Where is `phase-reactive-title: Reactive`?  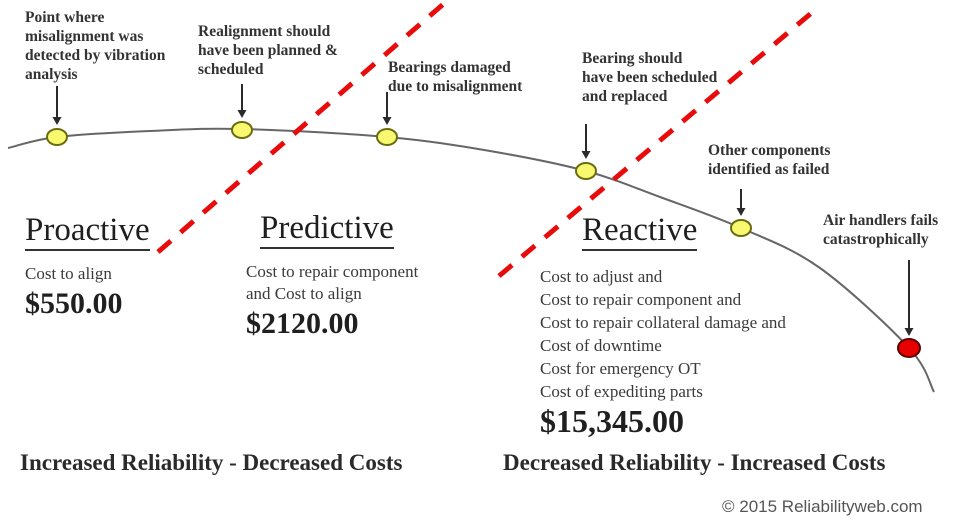 phase-reactive-title: Reactive is located at coordinates (640, 232).